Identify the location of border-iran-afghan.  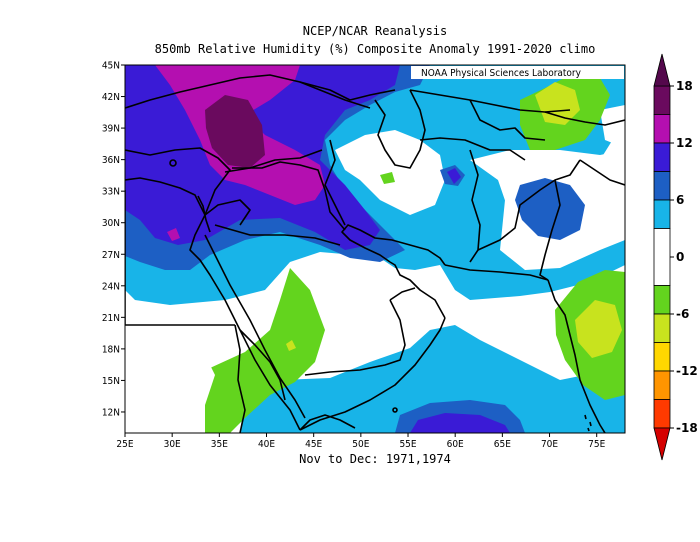
(475, 206).